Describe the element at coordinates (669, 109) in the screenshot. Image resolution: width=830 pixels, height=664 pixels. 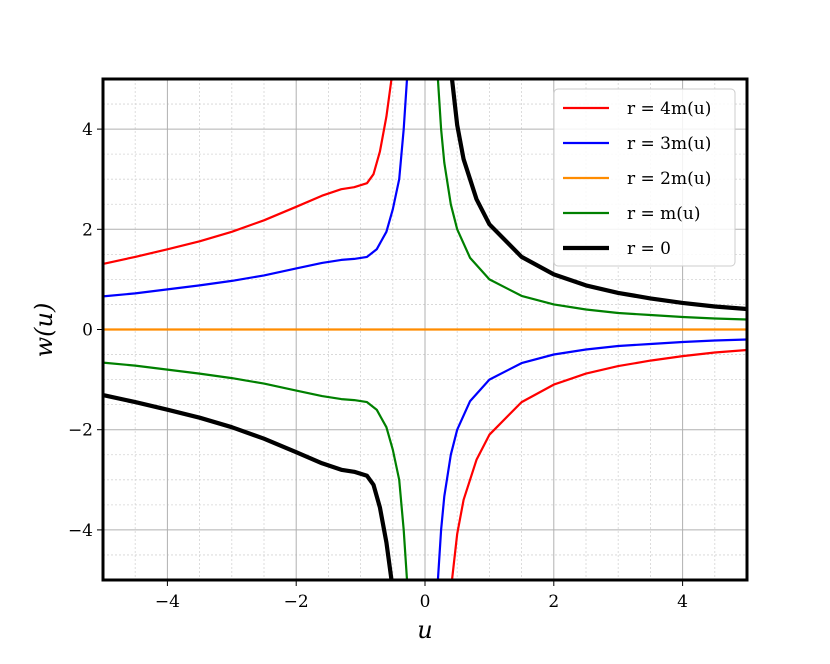
I see `legend-label-0: r = 4m(u)` at that location.